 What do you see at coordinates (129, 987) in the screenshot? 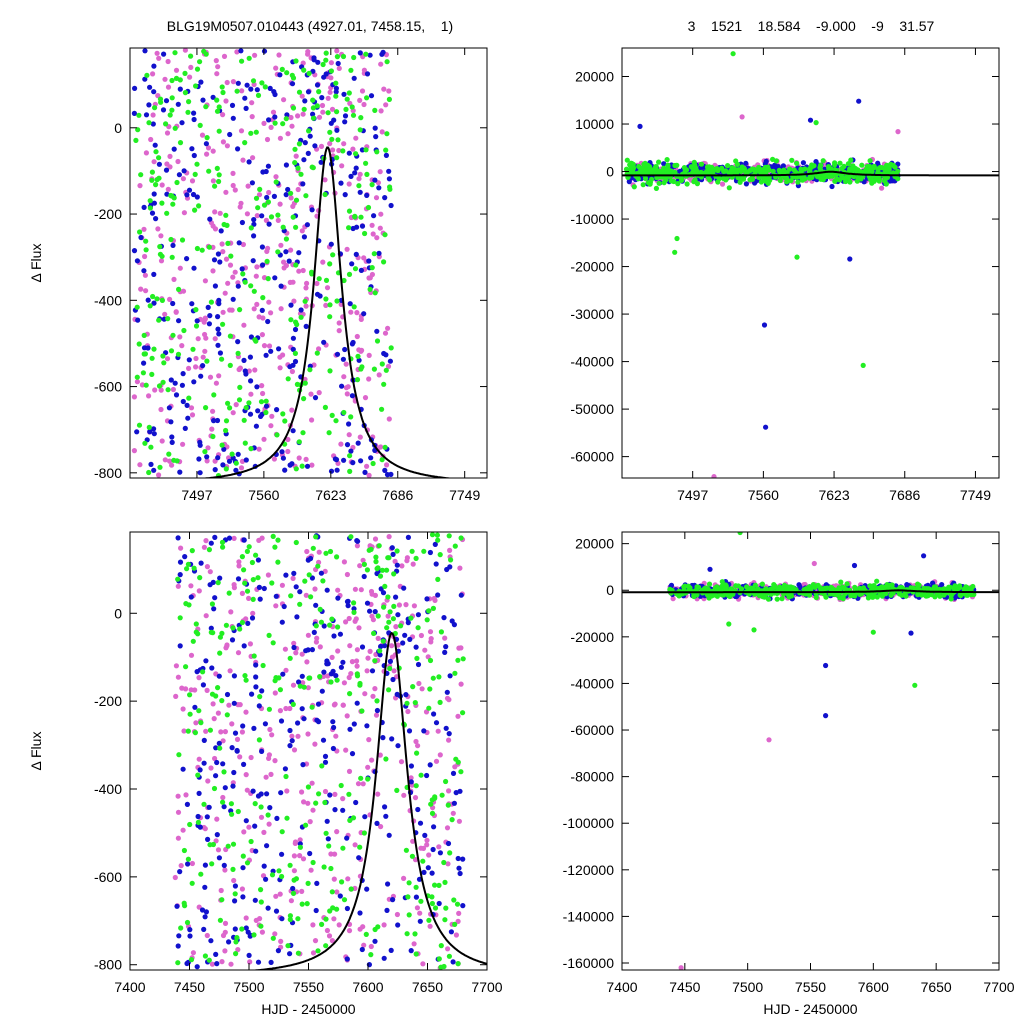
I see `x-tick-label: 7400` at bounding box center [129, 987].